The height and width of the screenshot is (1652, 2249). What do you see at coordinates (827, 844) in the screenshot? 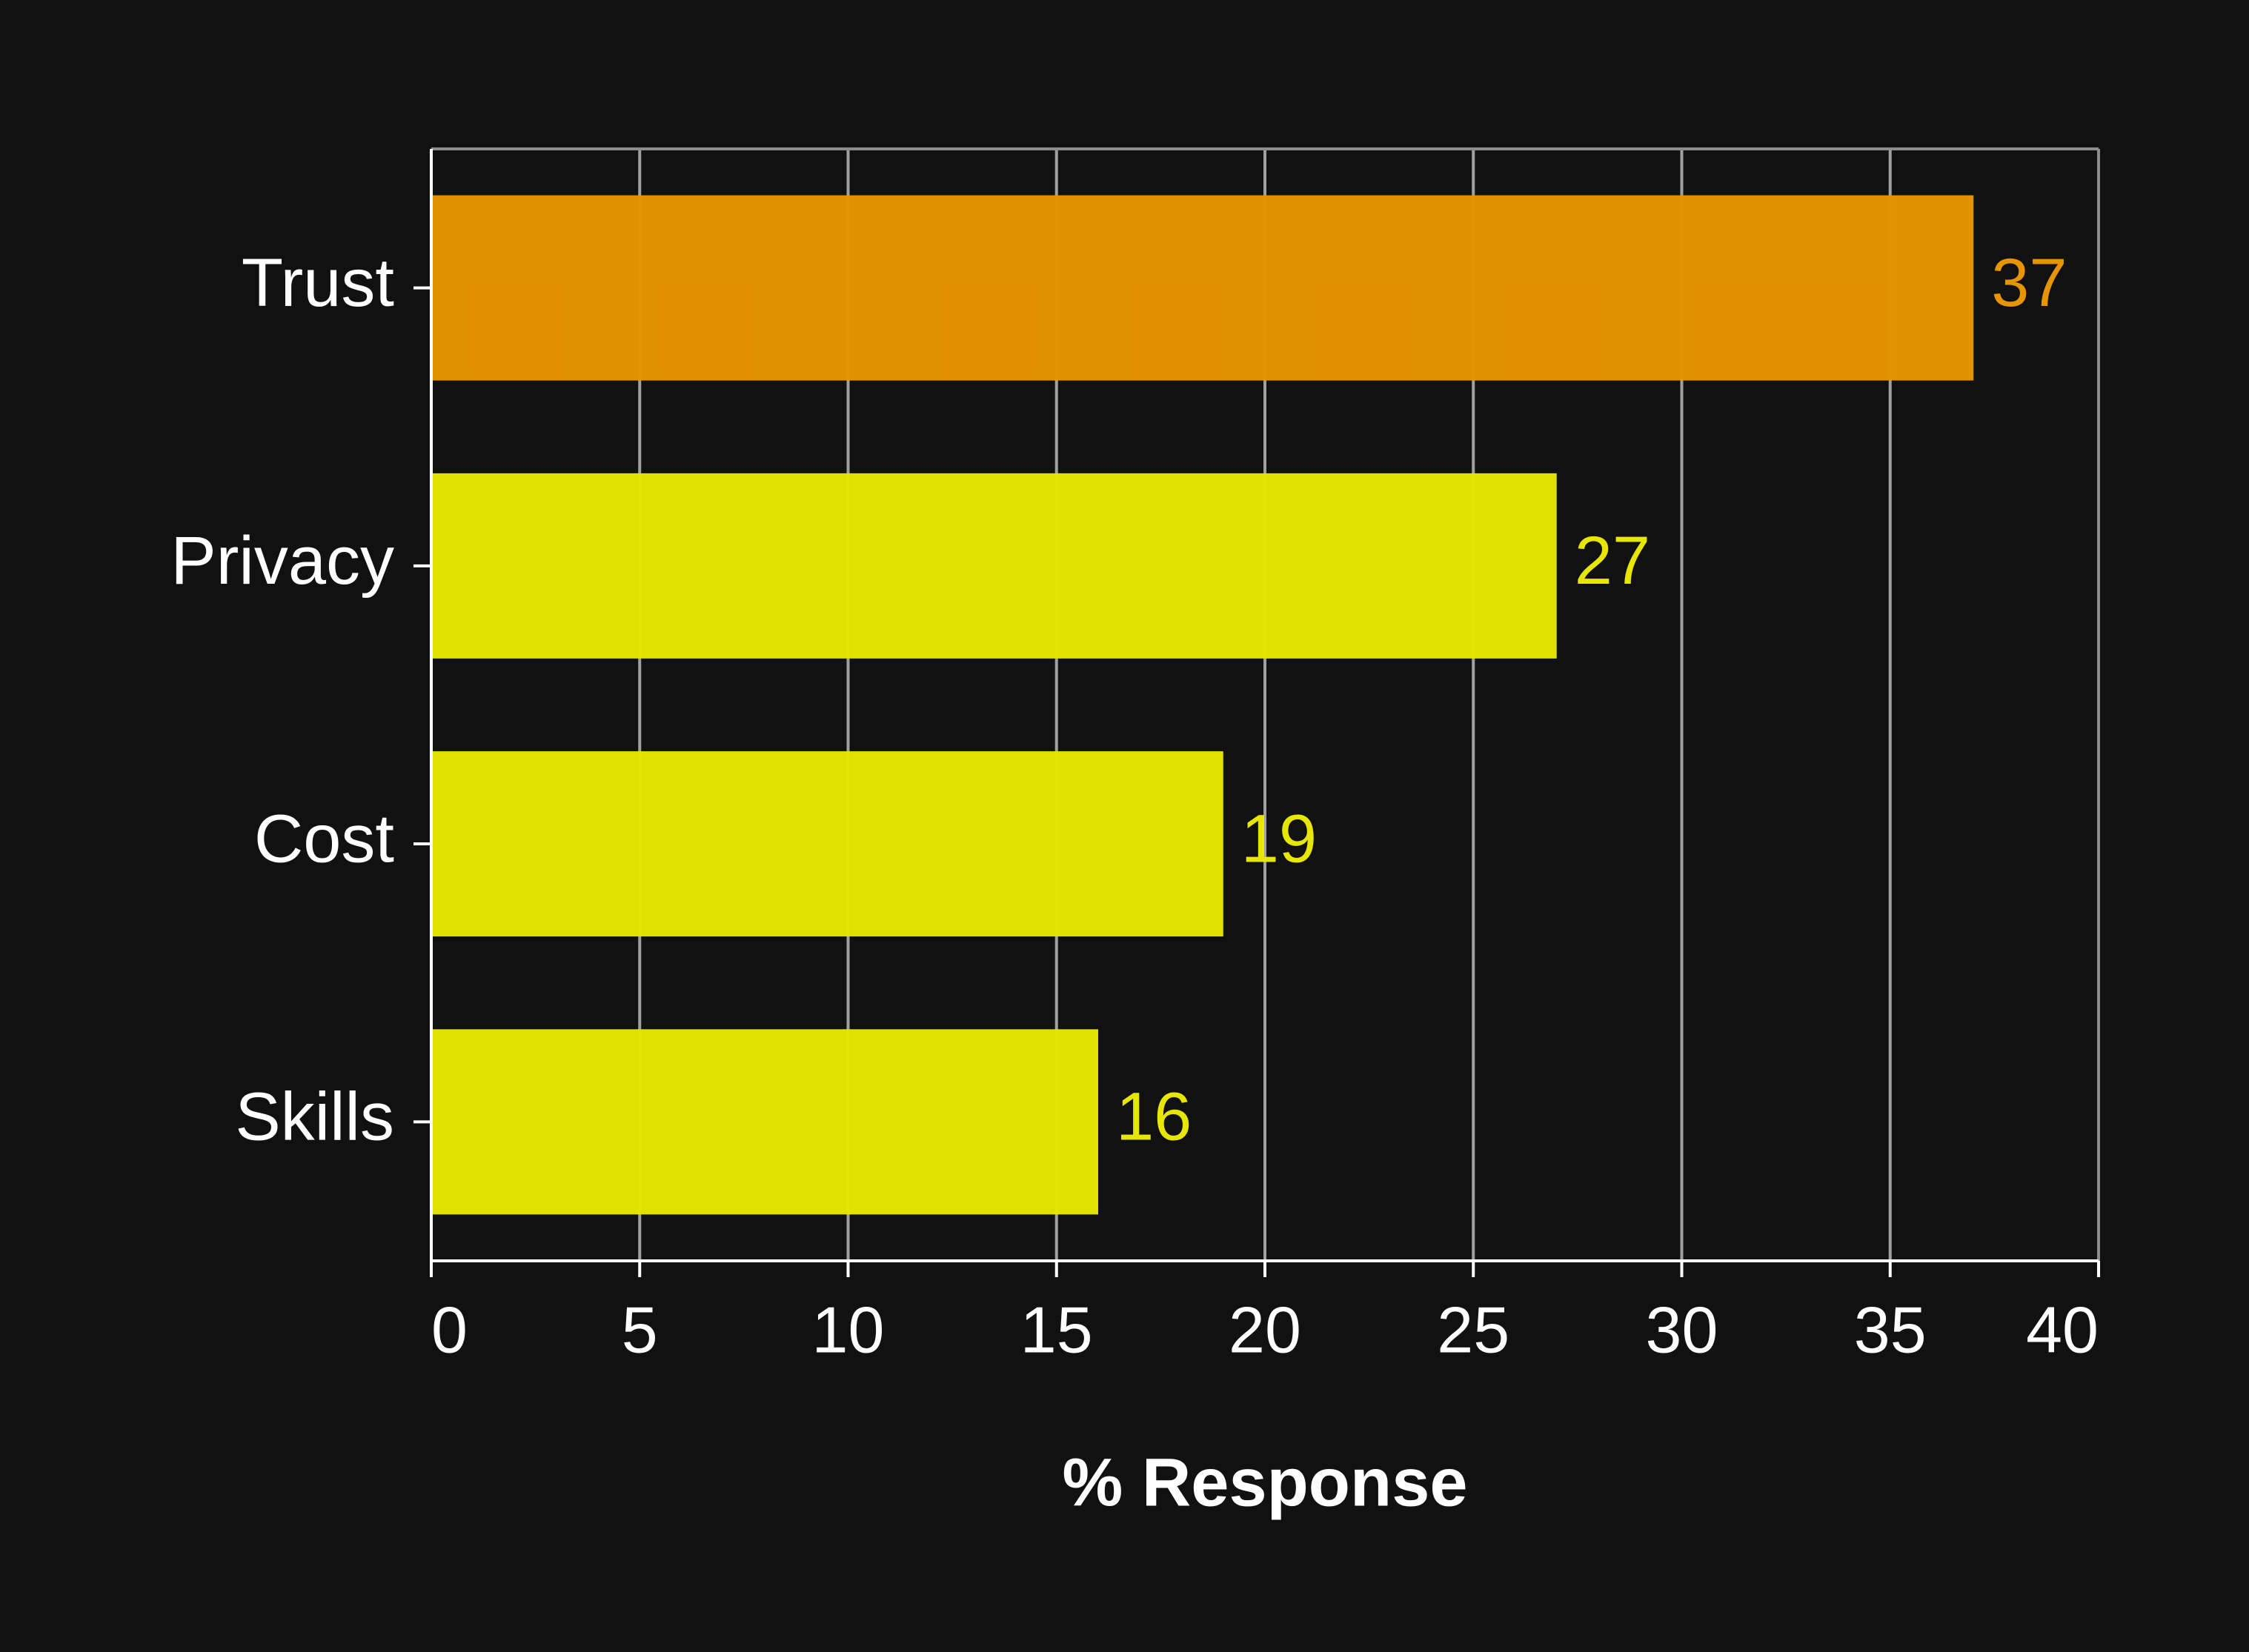
I see `bar-cost` at bounding box center [827, 844].